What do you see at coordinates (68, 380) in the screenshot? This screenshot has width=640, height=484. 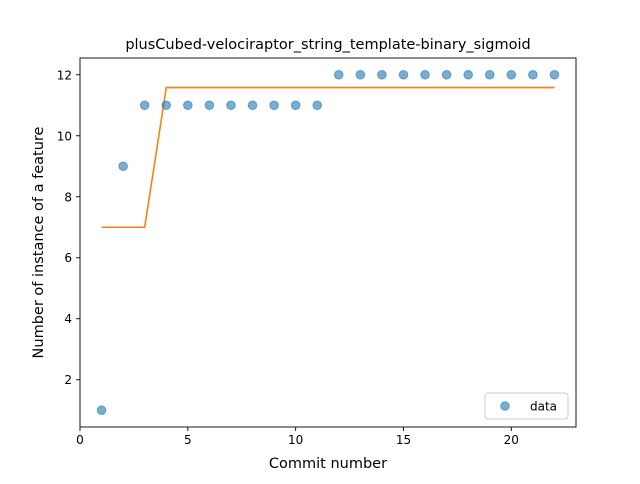 I see `y-tick-label: 2` at bounding box center [68, 380].